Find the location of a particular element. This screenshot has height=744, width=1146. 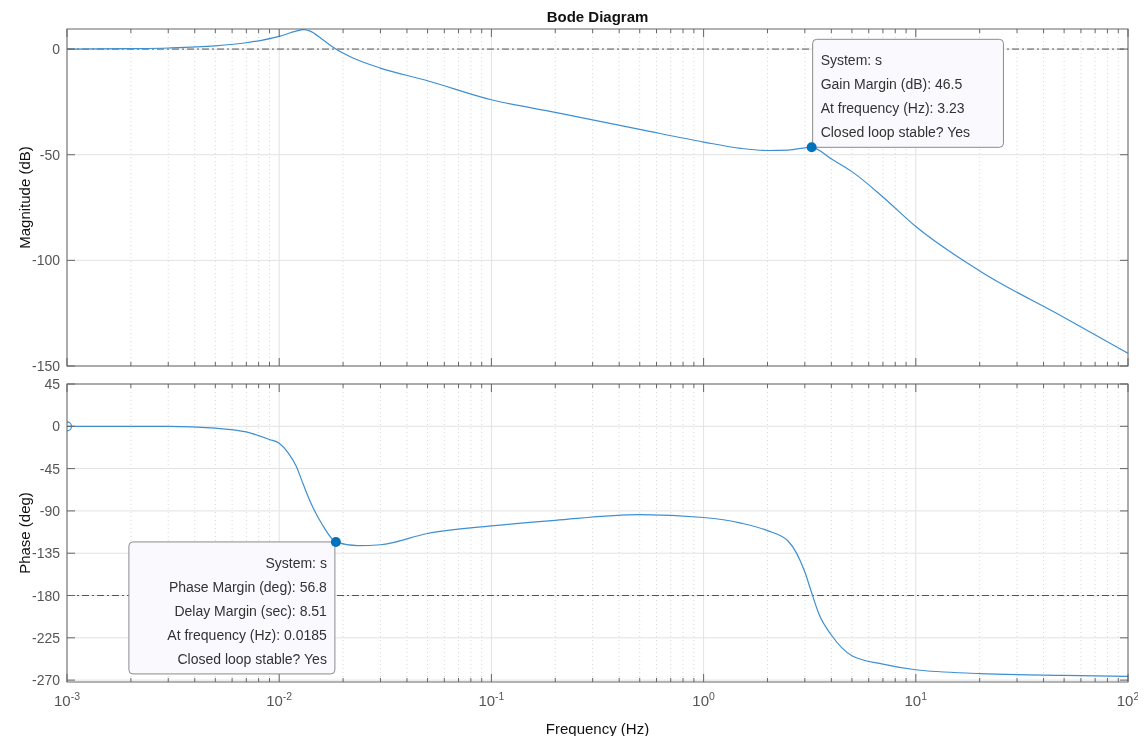

y-axis-title: Phase (deg) is located at coordinates (24, 533).